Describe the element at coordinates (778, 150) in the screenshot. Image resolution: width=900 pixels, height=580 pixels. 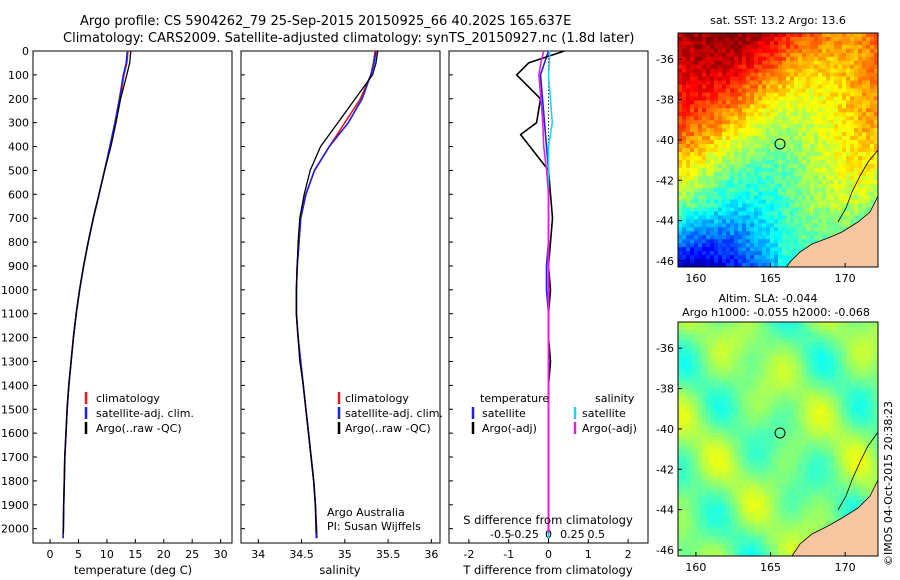
I see `sst-map-frame` at that location.